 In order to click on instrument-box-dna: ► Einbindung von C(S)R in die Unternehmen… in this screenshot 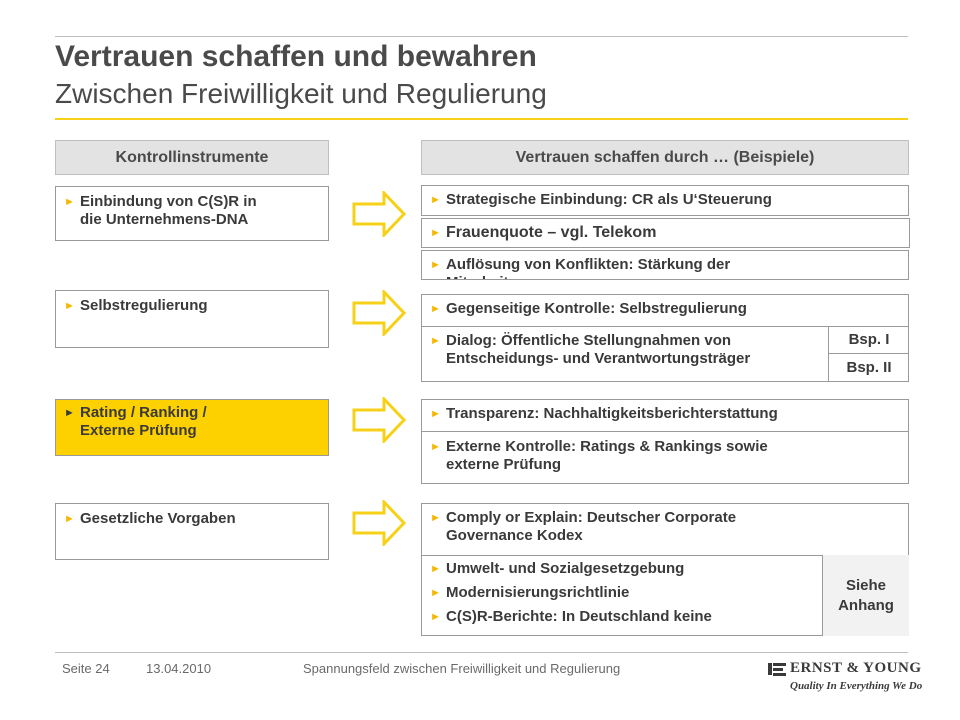, I will do `click(192, 213)`.